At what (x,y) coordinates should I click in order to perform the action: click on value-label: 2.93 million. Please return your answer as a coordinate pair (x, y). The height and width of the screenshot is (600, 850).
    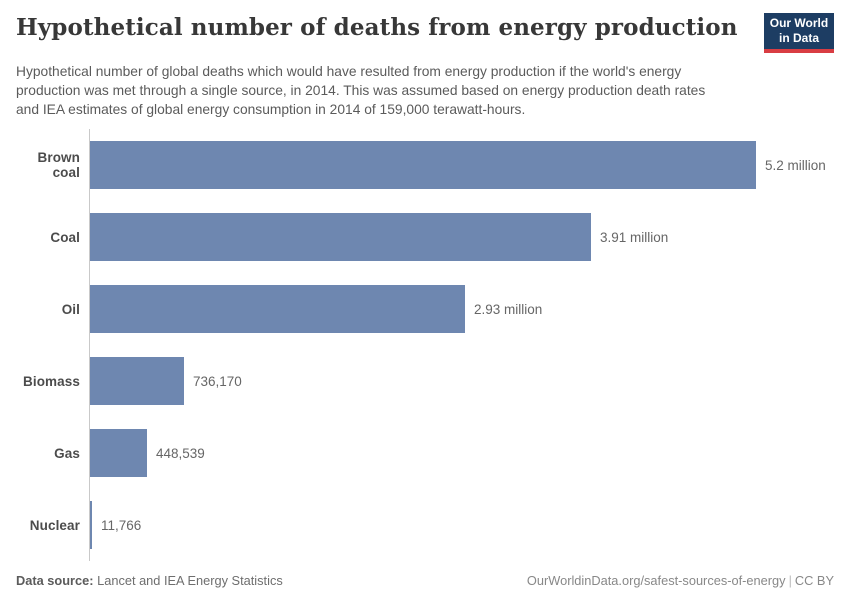
    Looking at the image, I should click on (508, 309).